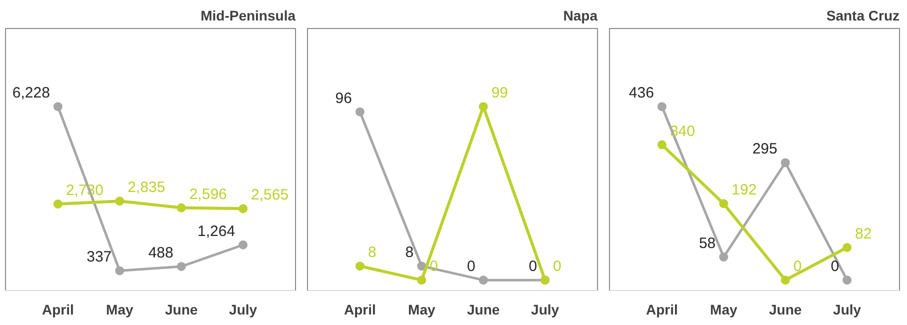  Describe the element at coordinates (217, 231) in the screenshot. I see `data-label: 1,264` at that location.